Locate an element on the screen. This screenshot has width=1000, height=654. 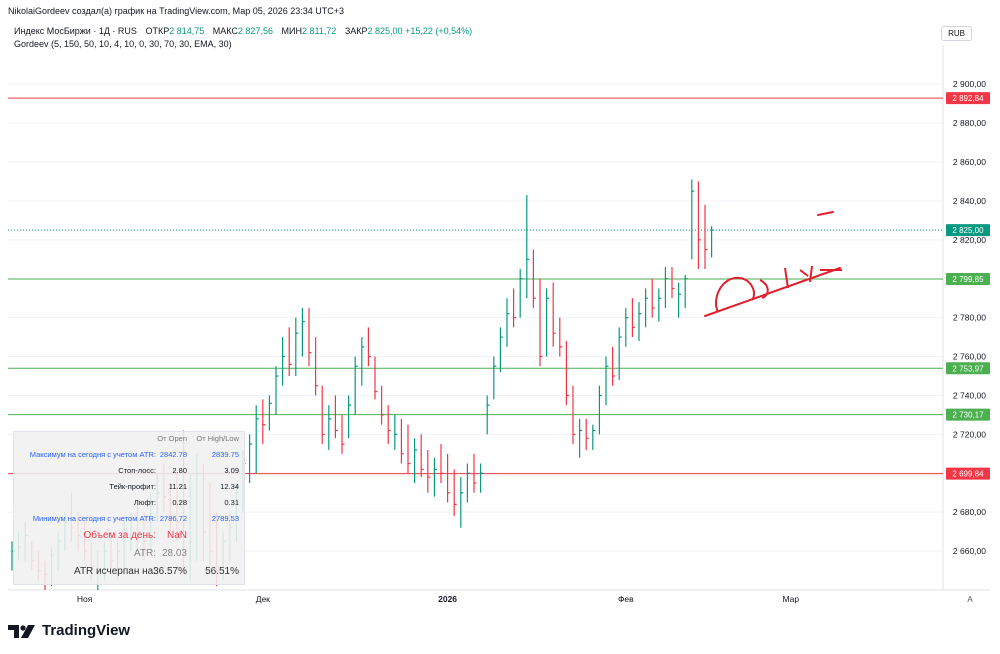
tradingview-logo-icon is located at coordinates (21, 631).